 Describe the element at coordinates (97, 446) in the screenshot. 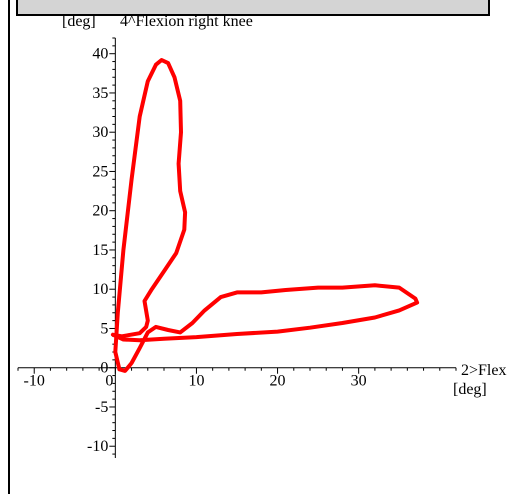

I see `y-tick-label: -10` at that location.